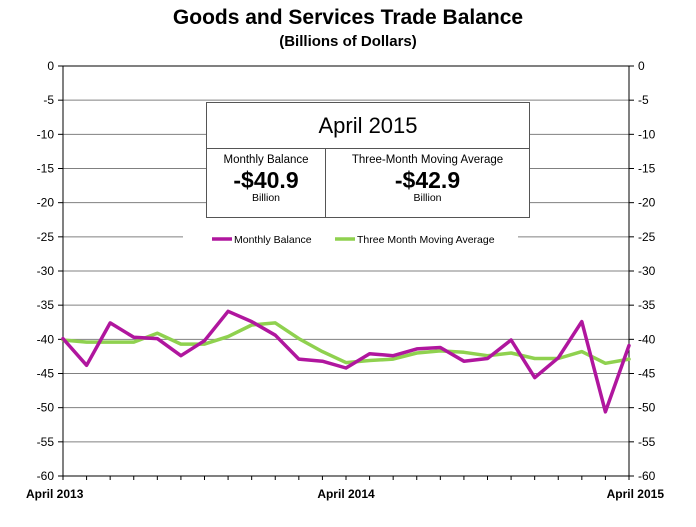 The width and height of the screenshot is (696, 527). What do you see at coordinates (636, 494) in the screenshot?
I see `x-tick-label: April 2015` at bounding box center [636, 494].